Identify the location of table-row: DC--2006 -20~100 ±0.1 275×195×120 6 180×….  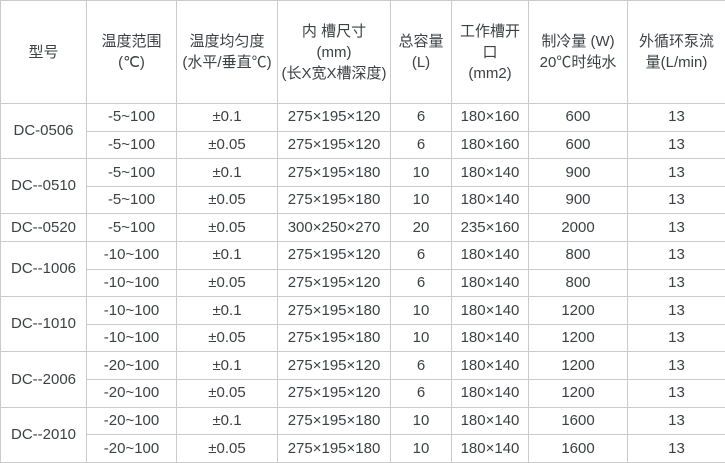
(362, 379).